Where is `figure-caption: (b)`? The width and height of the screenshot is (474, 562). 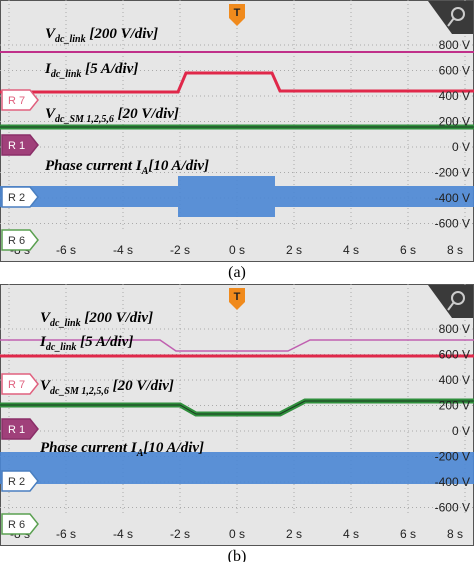 figure-caption: (b) is located at coordinates (237, 555).